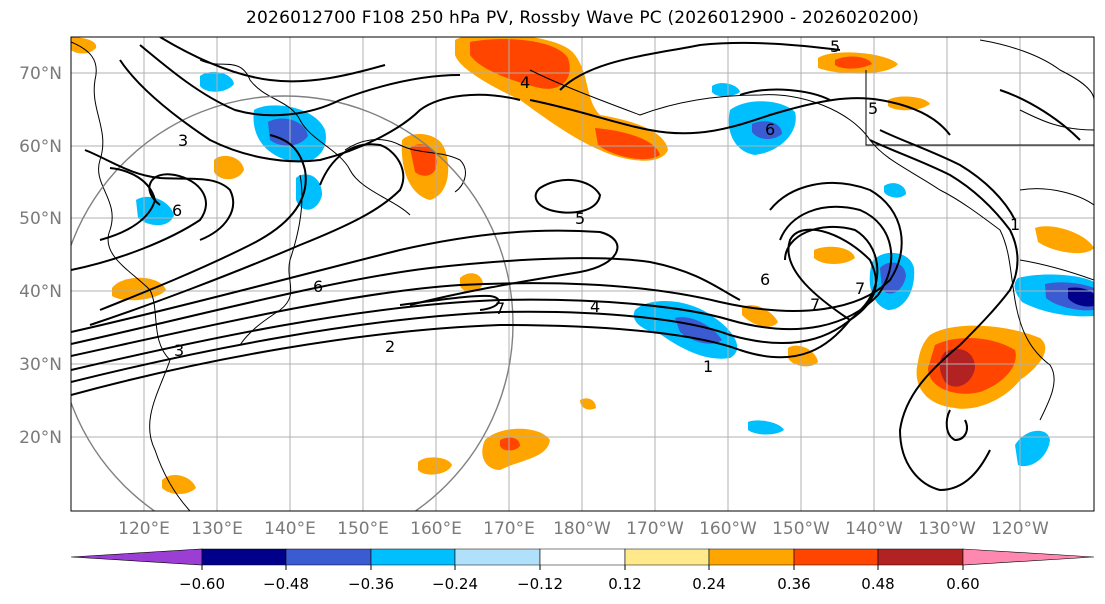 The height and width of the screenshot is (604, 1105). Describe the element at coordinates (436, 529) in the screenshot. I see `lon-label: 160°E` at that location.